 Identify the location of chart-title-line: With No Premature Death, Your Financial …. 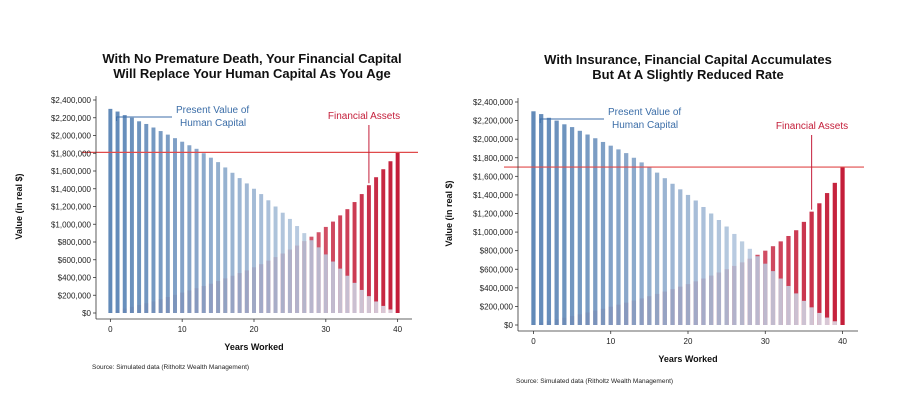
(251, 58).